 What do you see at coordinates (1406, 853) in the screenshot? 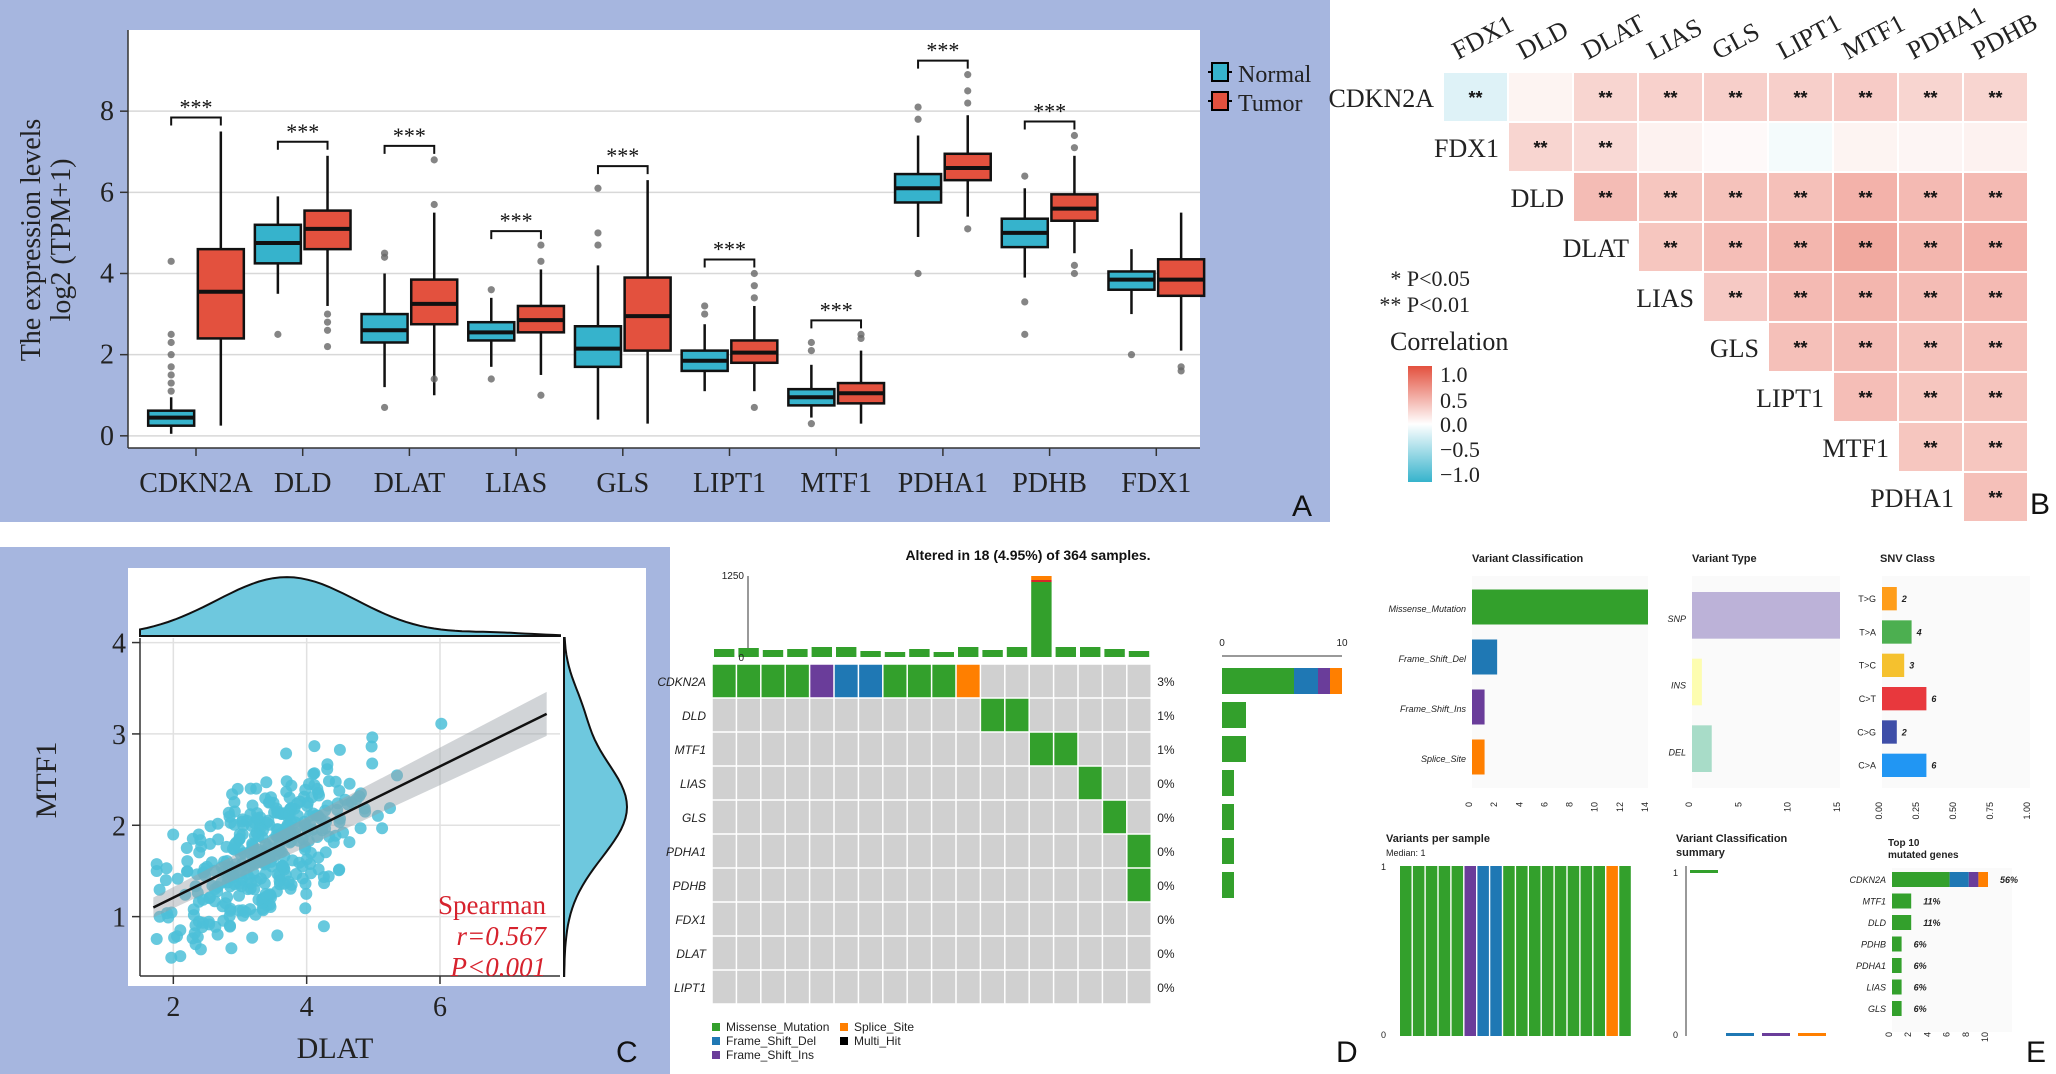
I see `mini-chart-subtitle: Median: 1` at bounding box center [1406, 853].